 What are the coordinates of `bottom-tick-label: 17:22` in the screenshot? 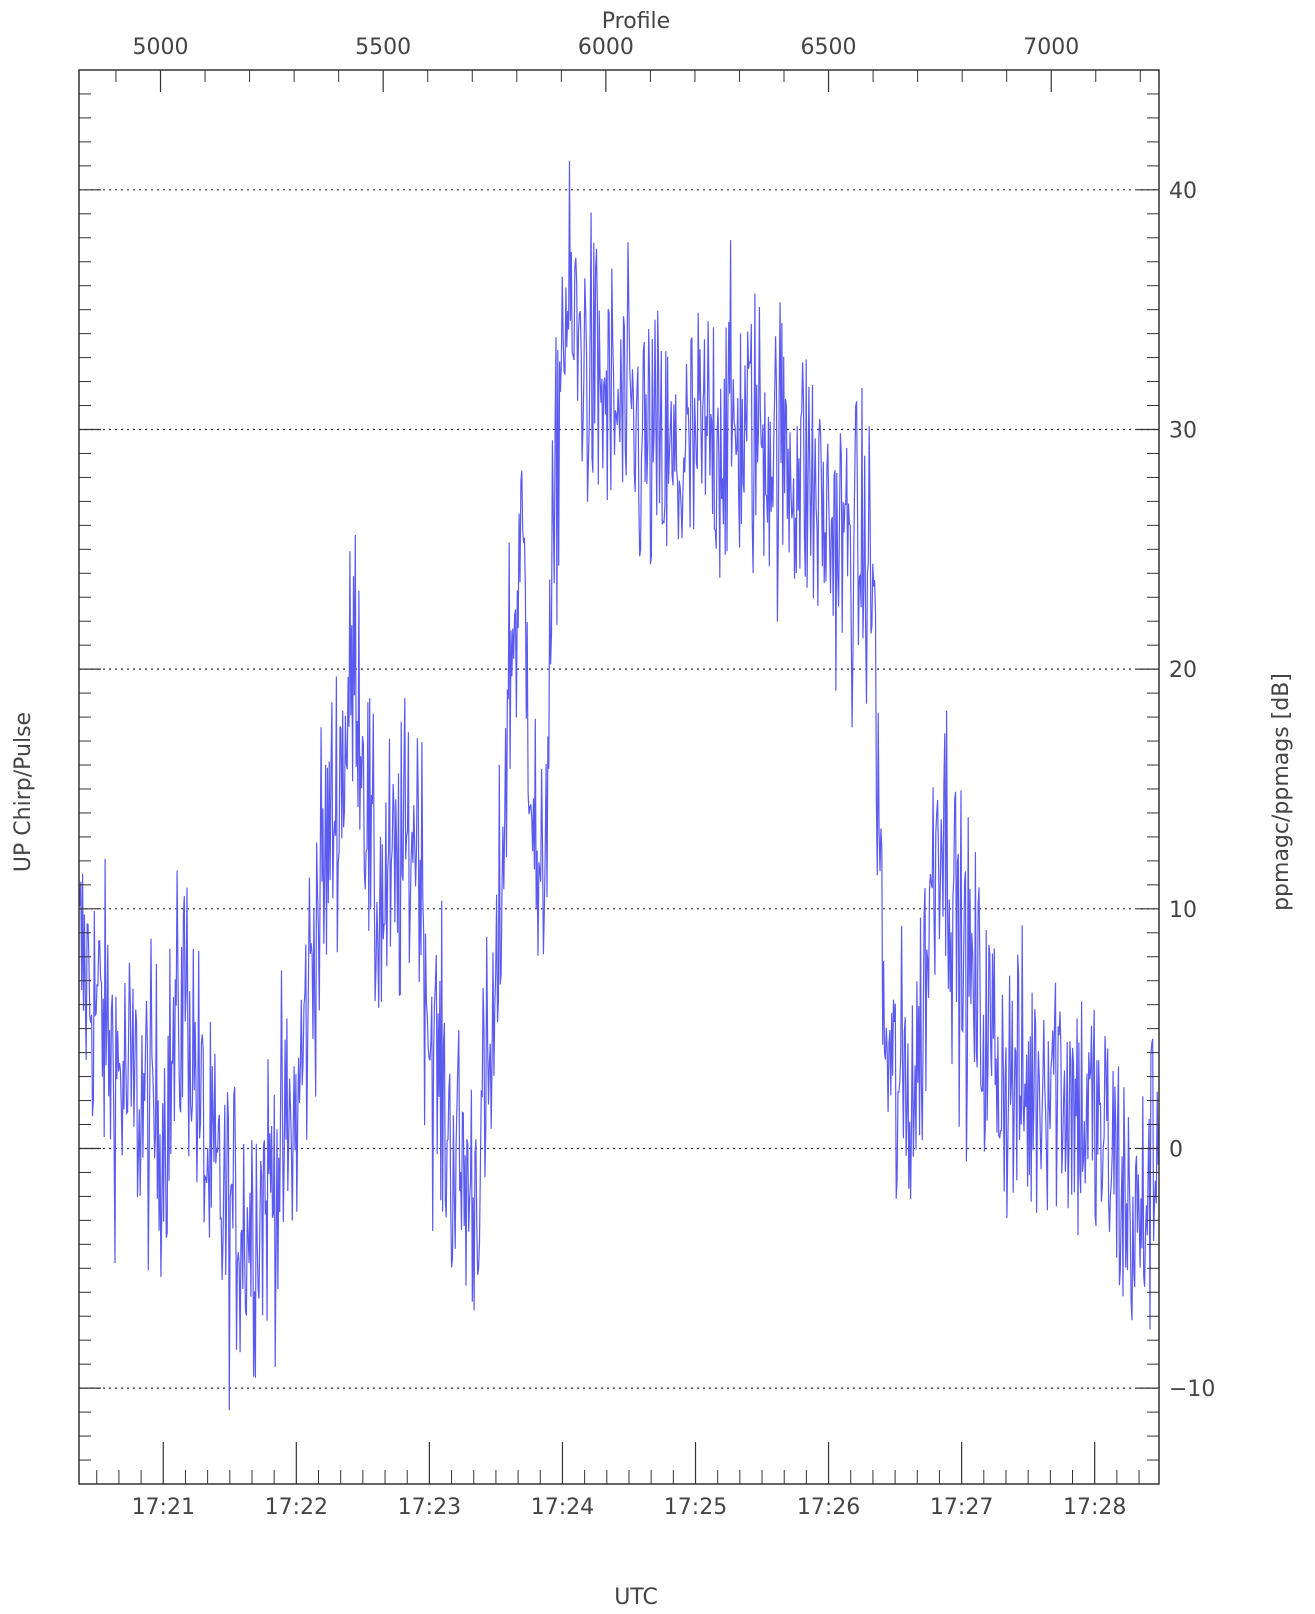 It's located at (296, 1507).